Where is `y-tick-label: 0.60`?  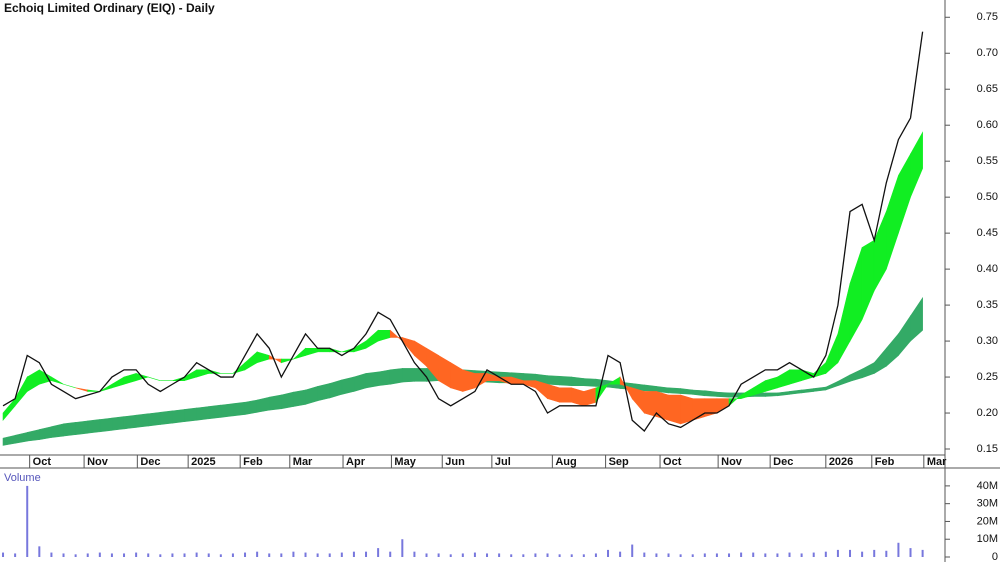 y-tick-label: 0.60 is located at coordinates (987, 125).